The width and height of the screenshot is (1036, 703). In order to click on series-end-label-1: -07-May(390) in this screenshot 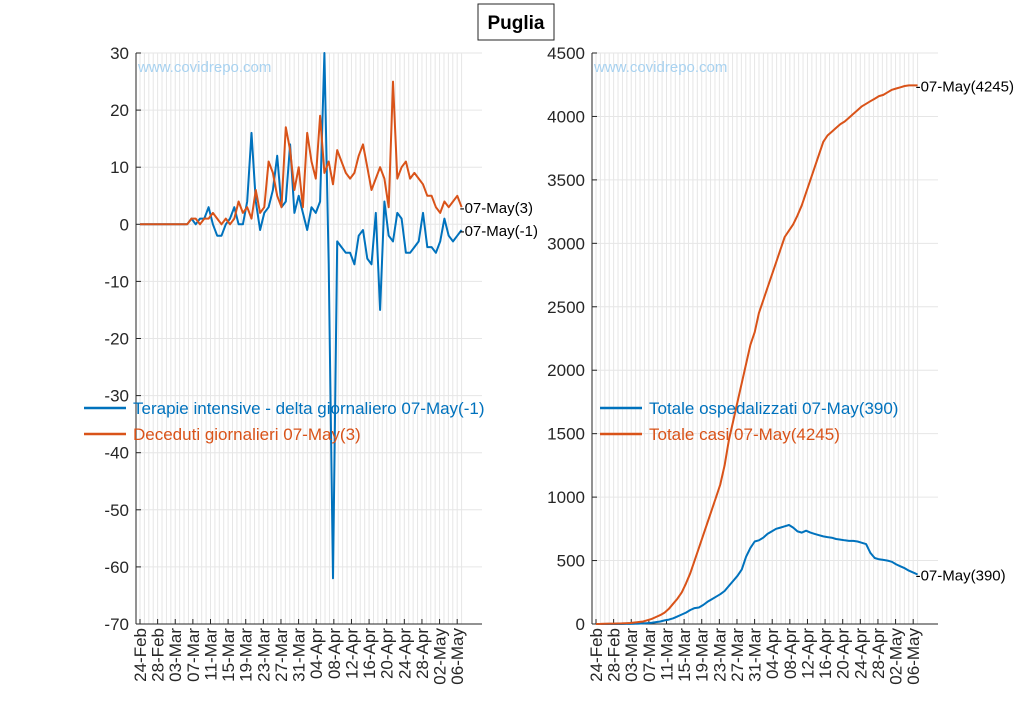, I will do `click(961, 576)`.